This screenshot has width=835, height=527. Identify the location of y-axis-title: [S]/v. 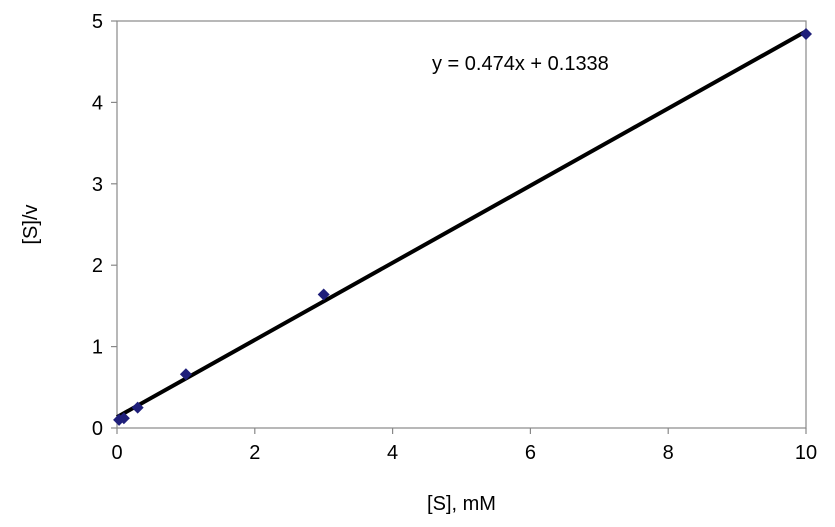
(31, 224).